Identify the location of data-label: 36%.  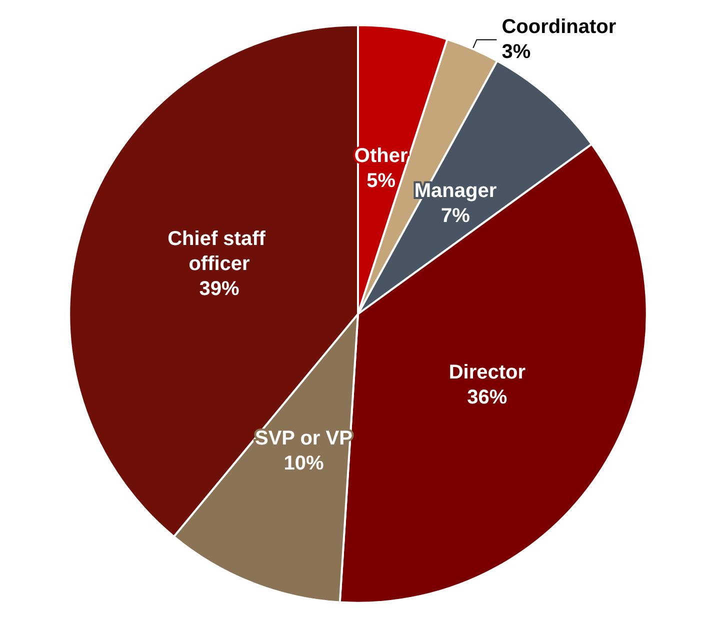
(487, 397).